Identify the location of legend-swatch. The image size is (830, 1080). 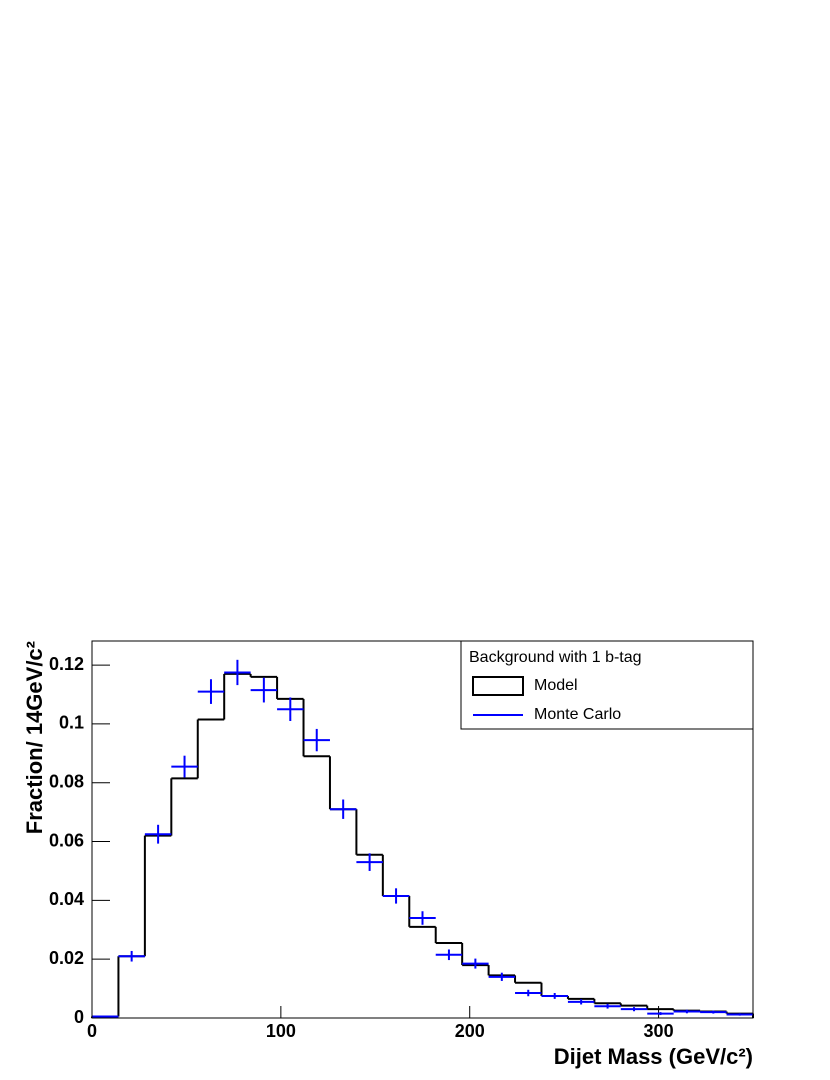
(498, 686).